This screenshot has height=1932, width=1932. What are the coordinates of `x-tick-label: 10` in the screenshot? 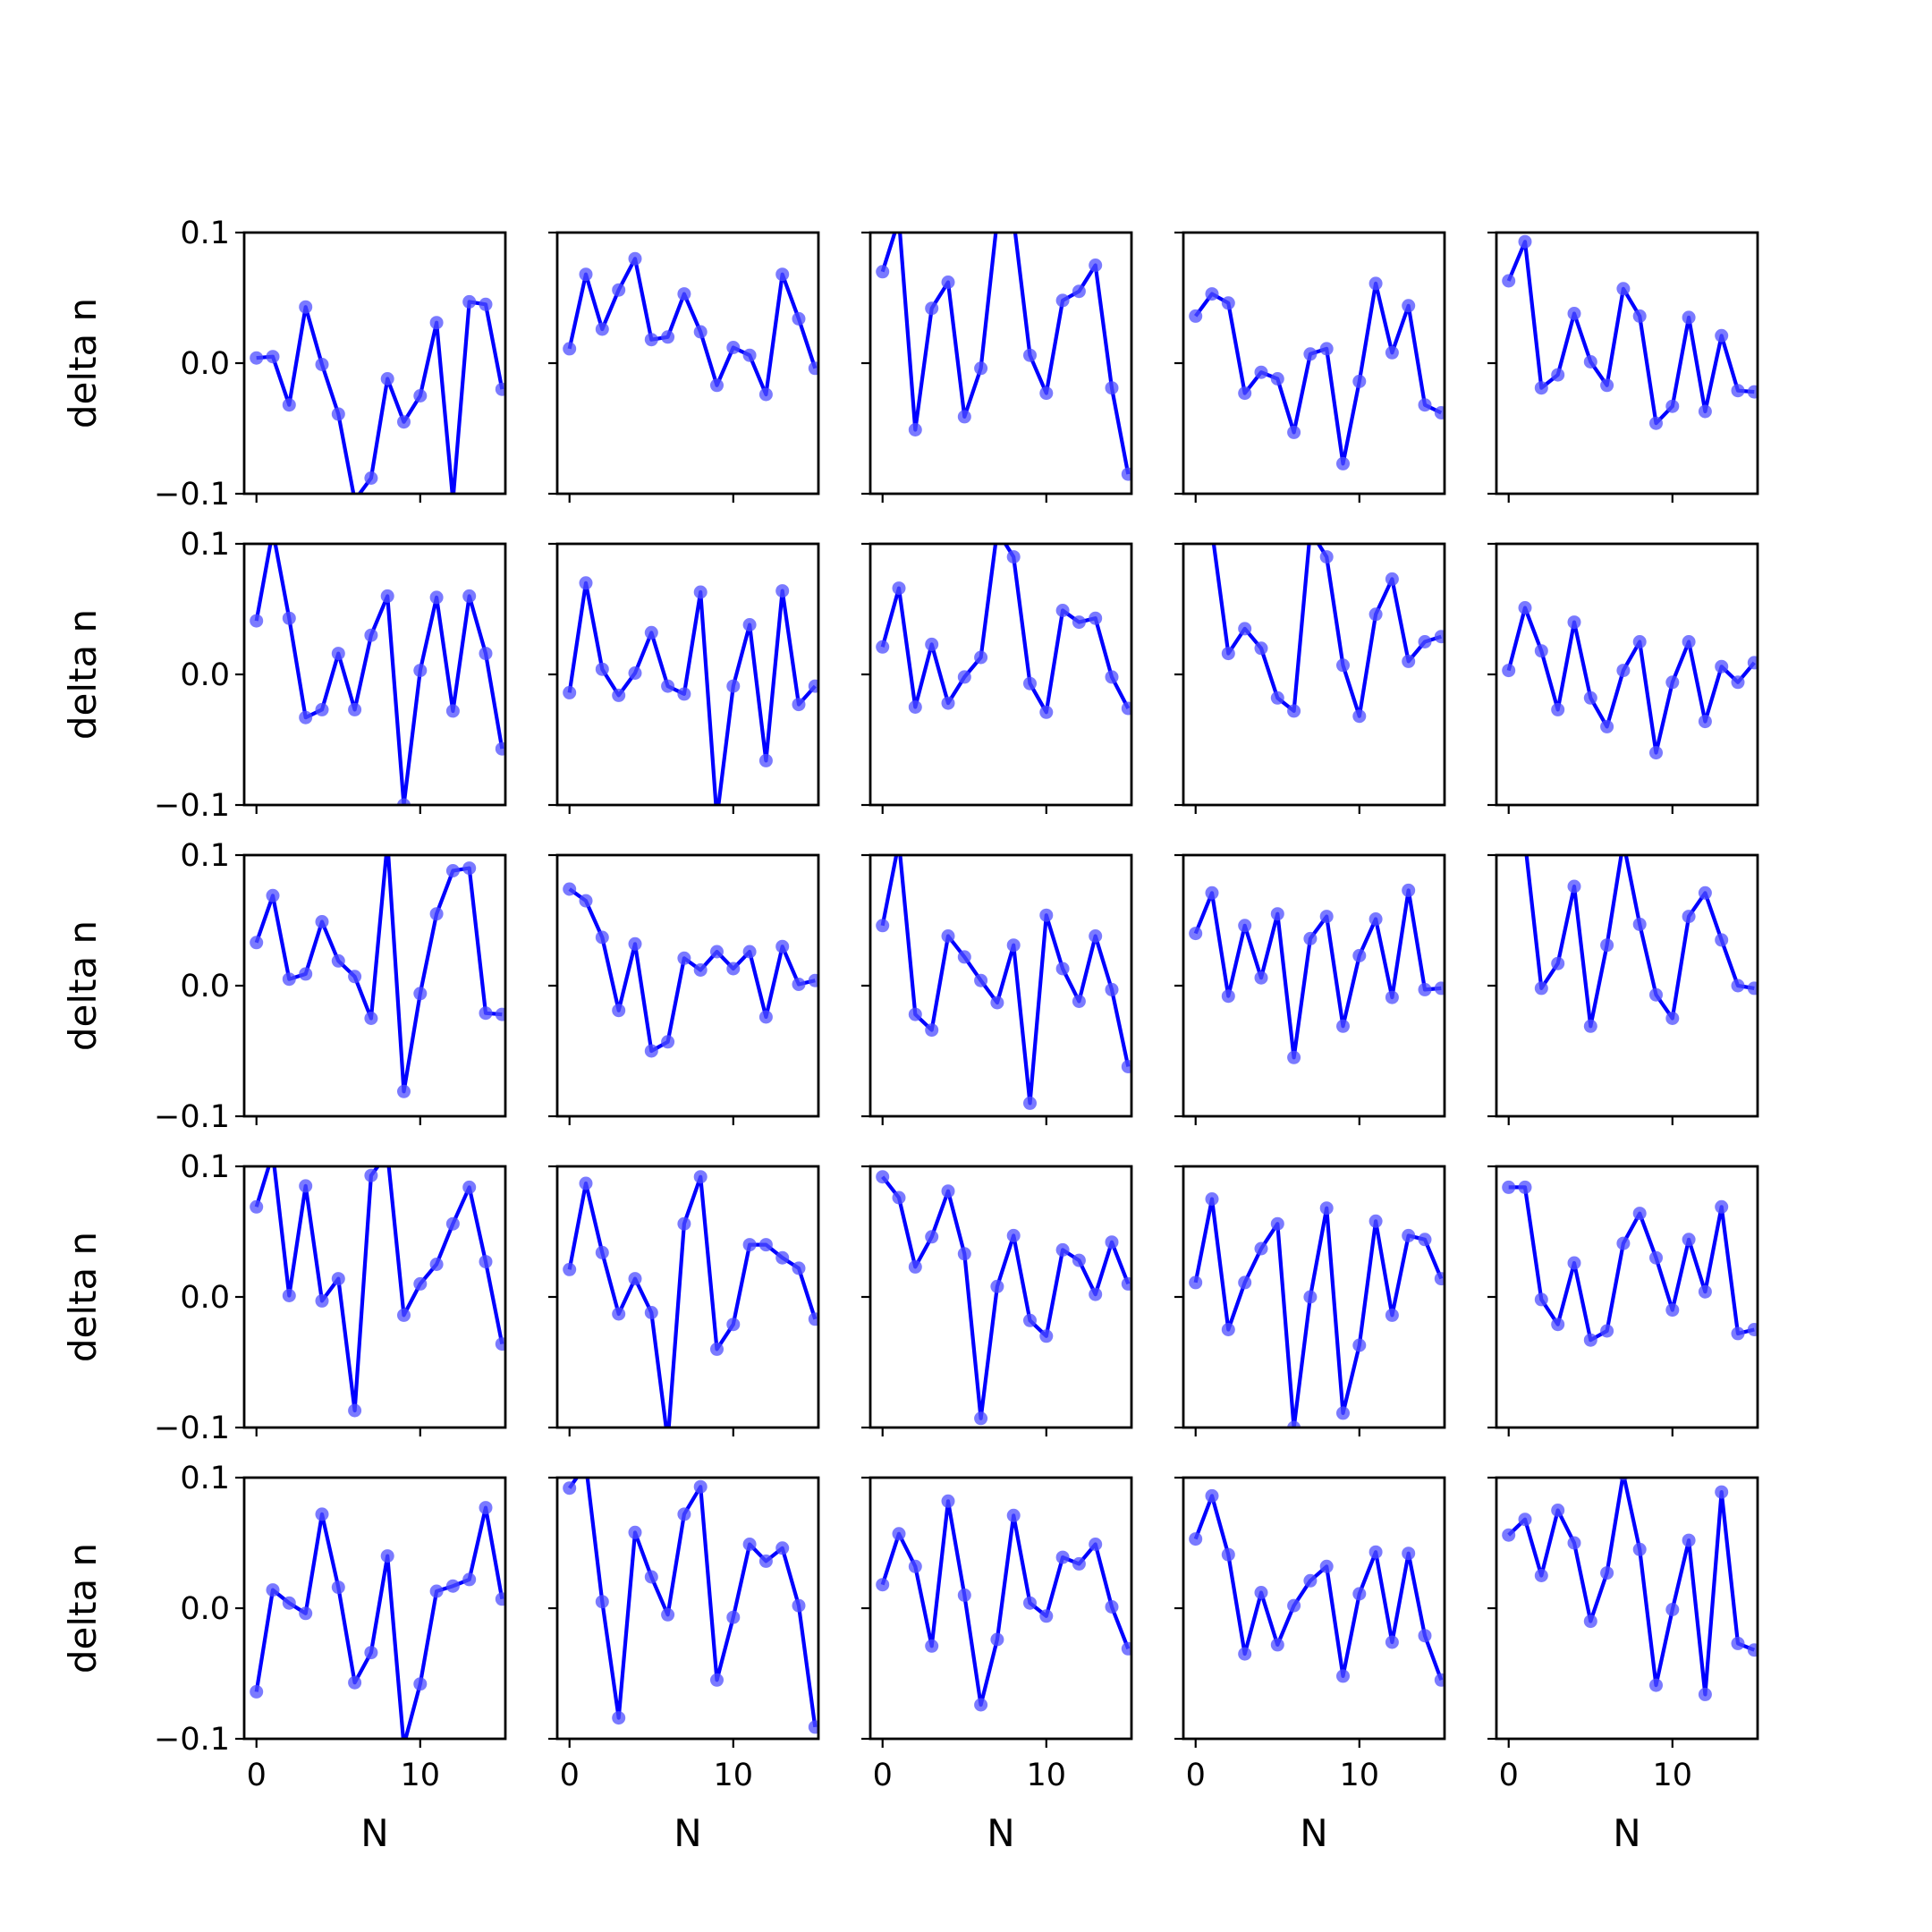 It's located at (1360, 1775).